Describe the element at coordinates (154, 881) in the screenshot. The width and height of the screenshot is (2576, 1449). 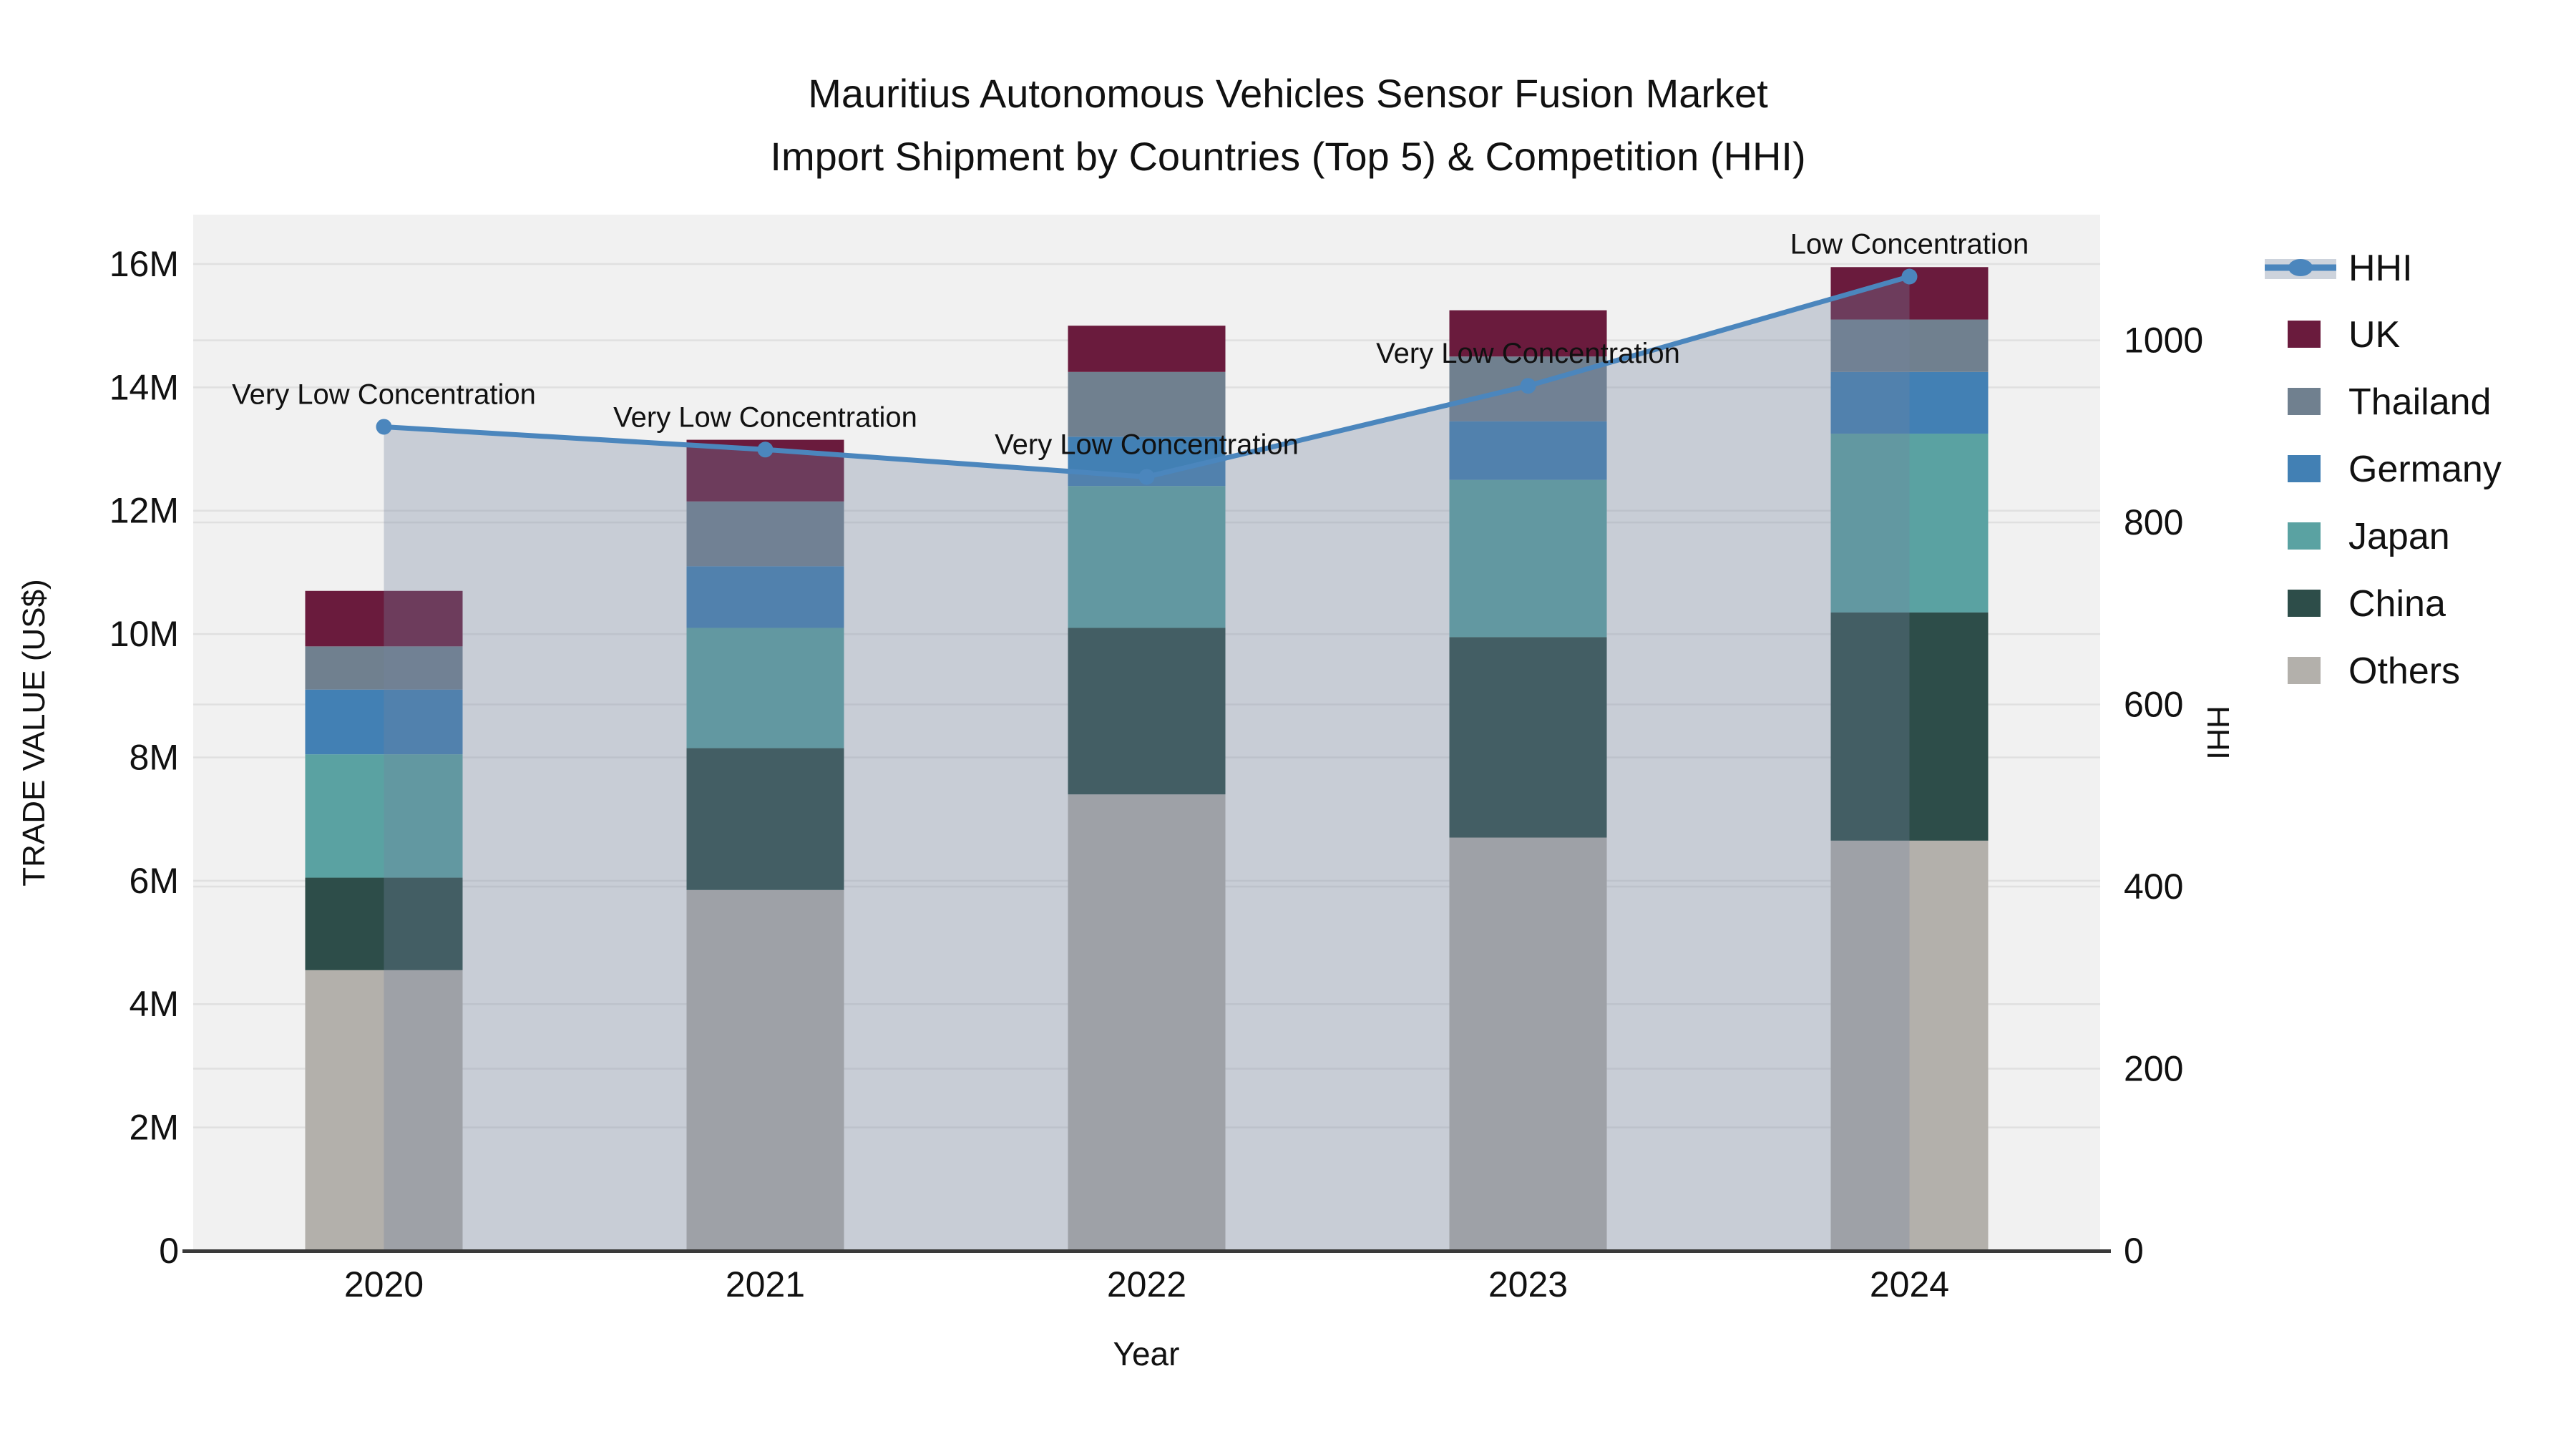
I see `y-tick-label: 6M` at that location.